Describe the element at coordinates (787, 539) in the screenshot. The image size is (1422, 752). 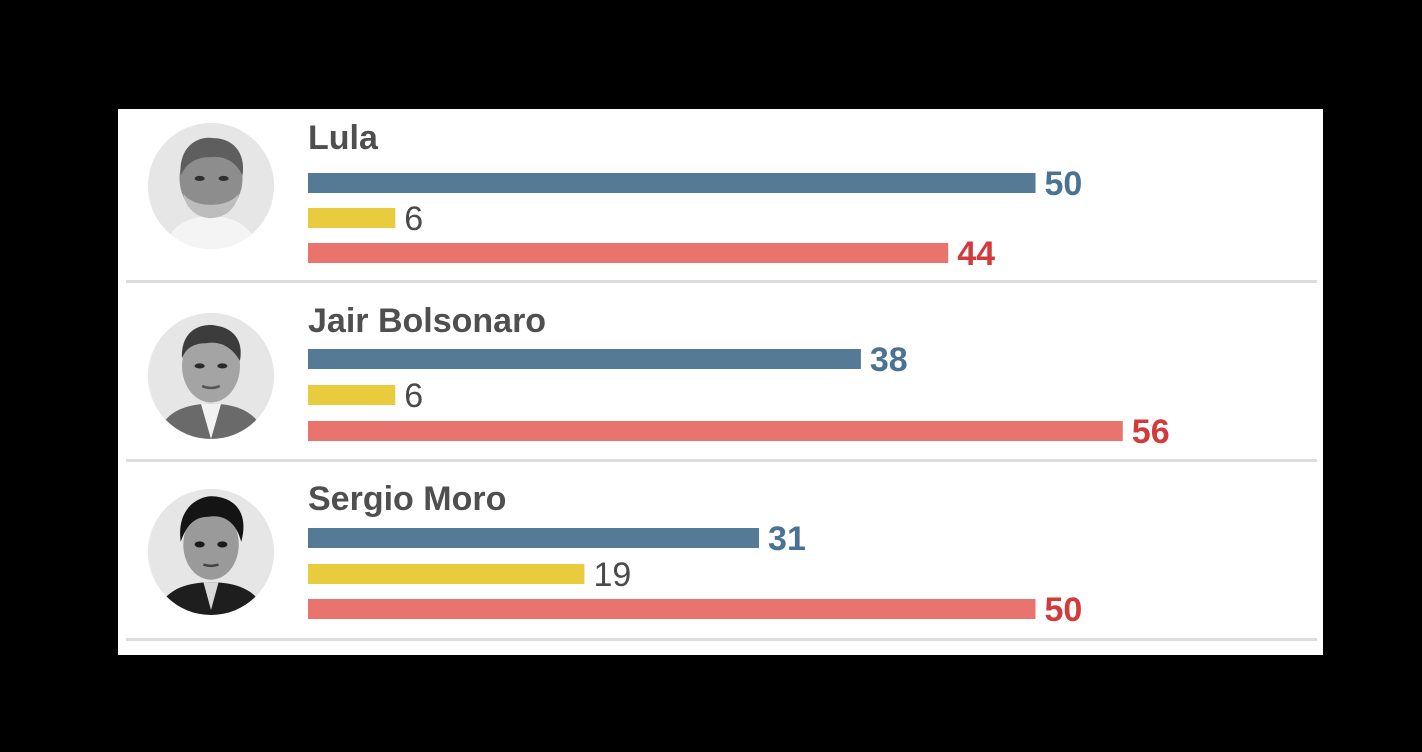
I see `bar-value-label: 31` at that location.